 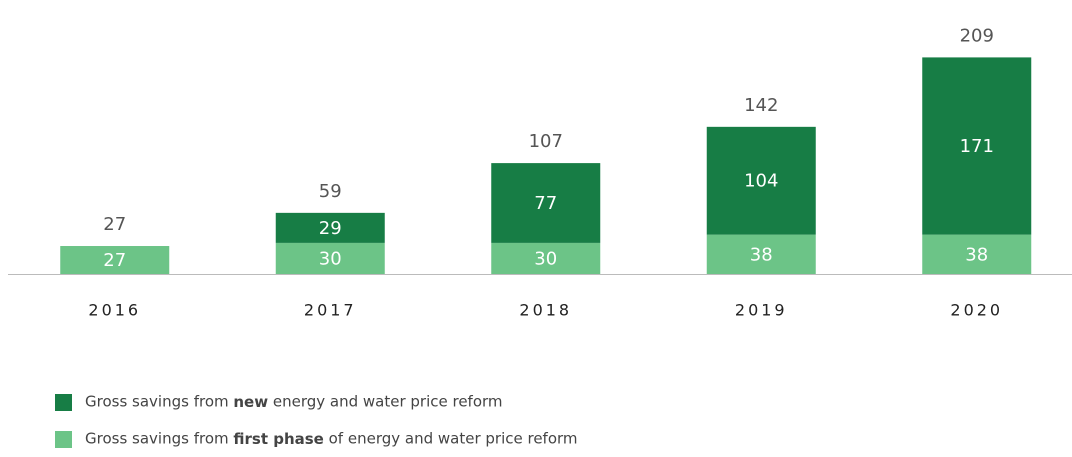 I want to click on total-label: 142, so click(x=761, y=105).